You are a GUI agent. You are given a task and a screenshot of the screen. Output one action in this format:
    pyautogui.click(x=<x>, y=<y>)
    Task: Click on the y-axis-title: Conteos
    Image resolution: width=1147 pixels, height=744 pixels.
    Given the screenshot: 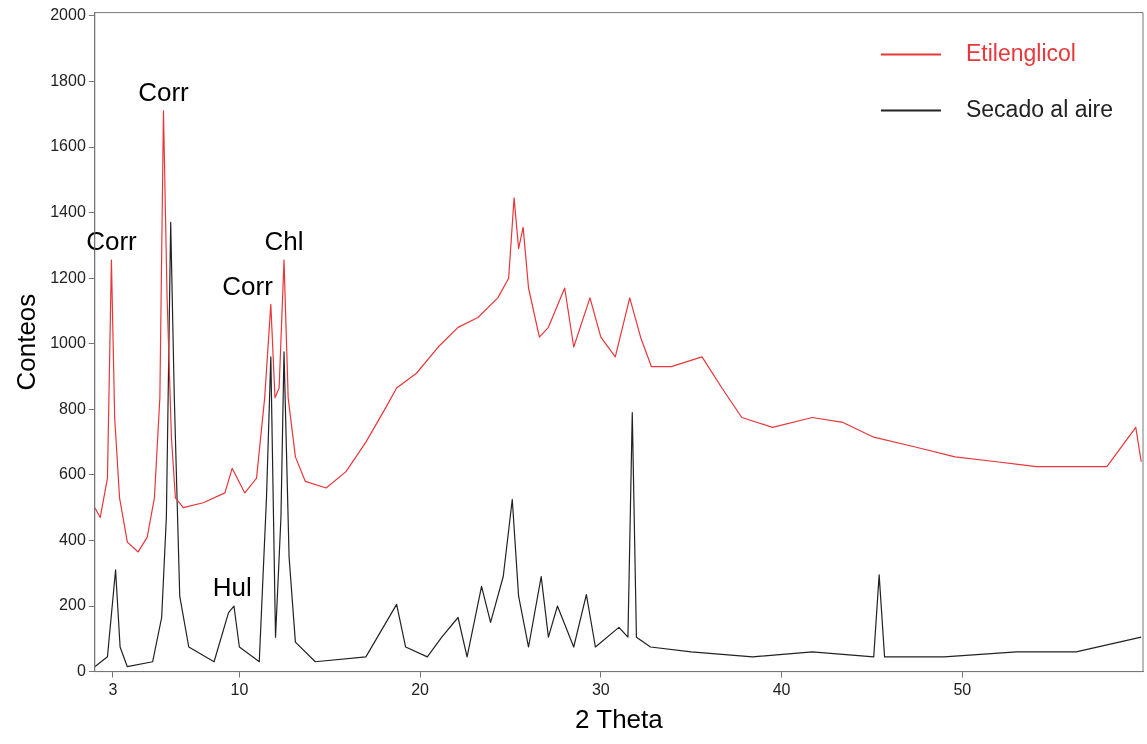 What is the action you would take?
    pyautogui.click(x=25, y=342)
    